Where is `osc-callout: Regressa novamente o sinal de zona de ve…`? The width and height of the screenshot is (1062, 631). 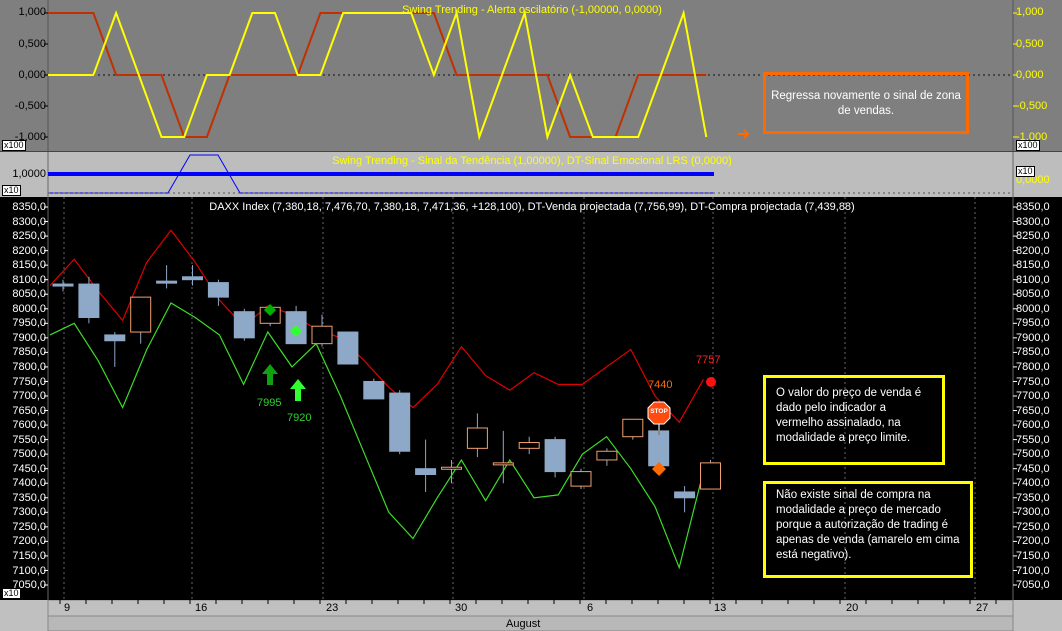
osc-callout: Regressa novamente o sinal de zona de ve… is located at coordinates (866, 103).